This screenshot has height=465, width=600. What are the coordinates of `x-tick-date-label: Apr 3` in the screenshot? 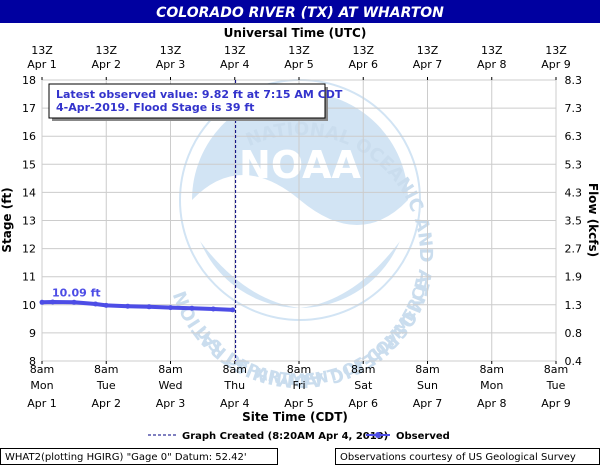 It's located at (171, 403).